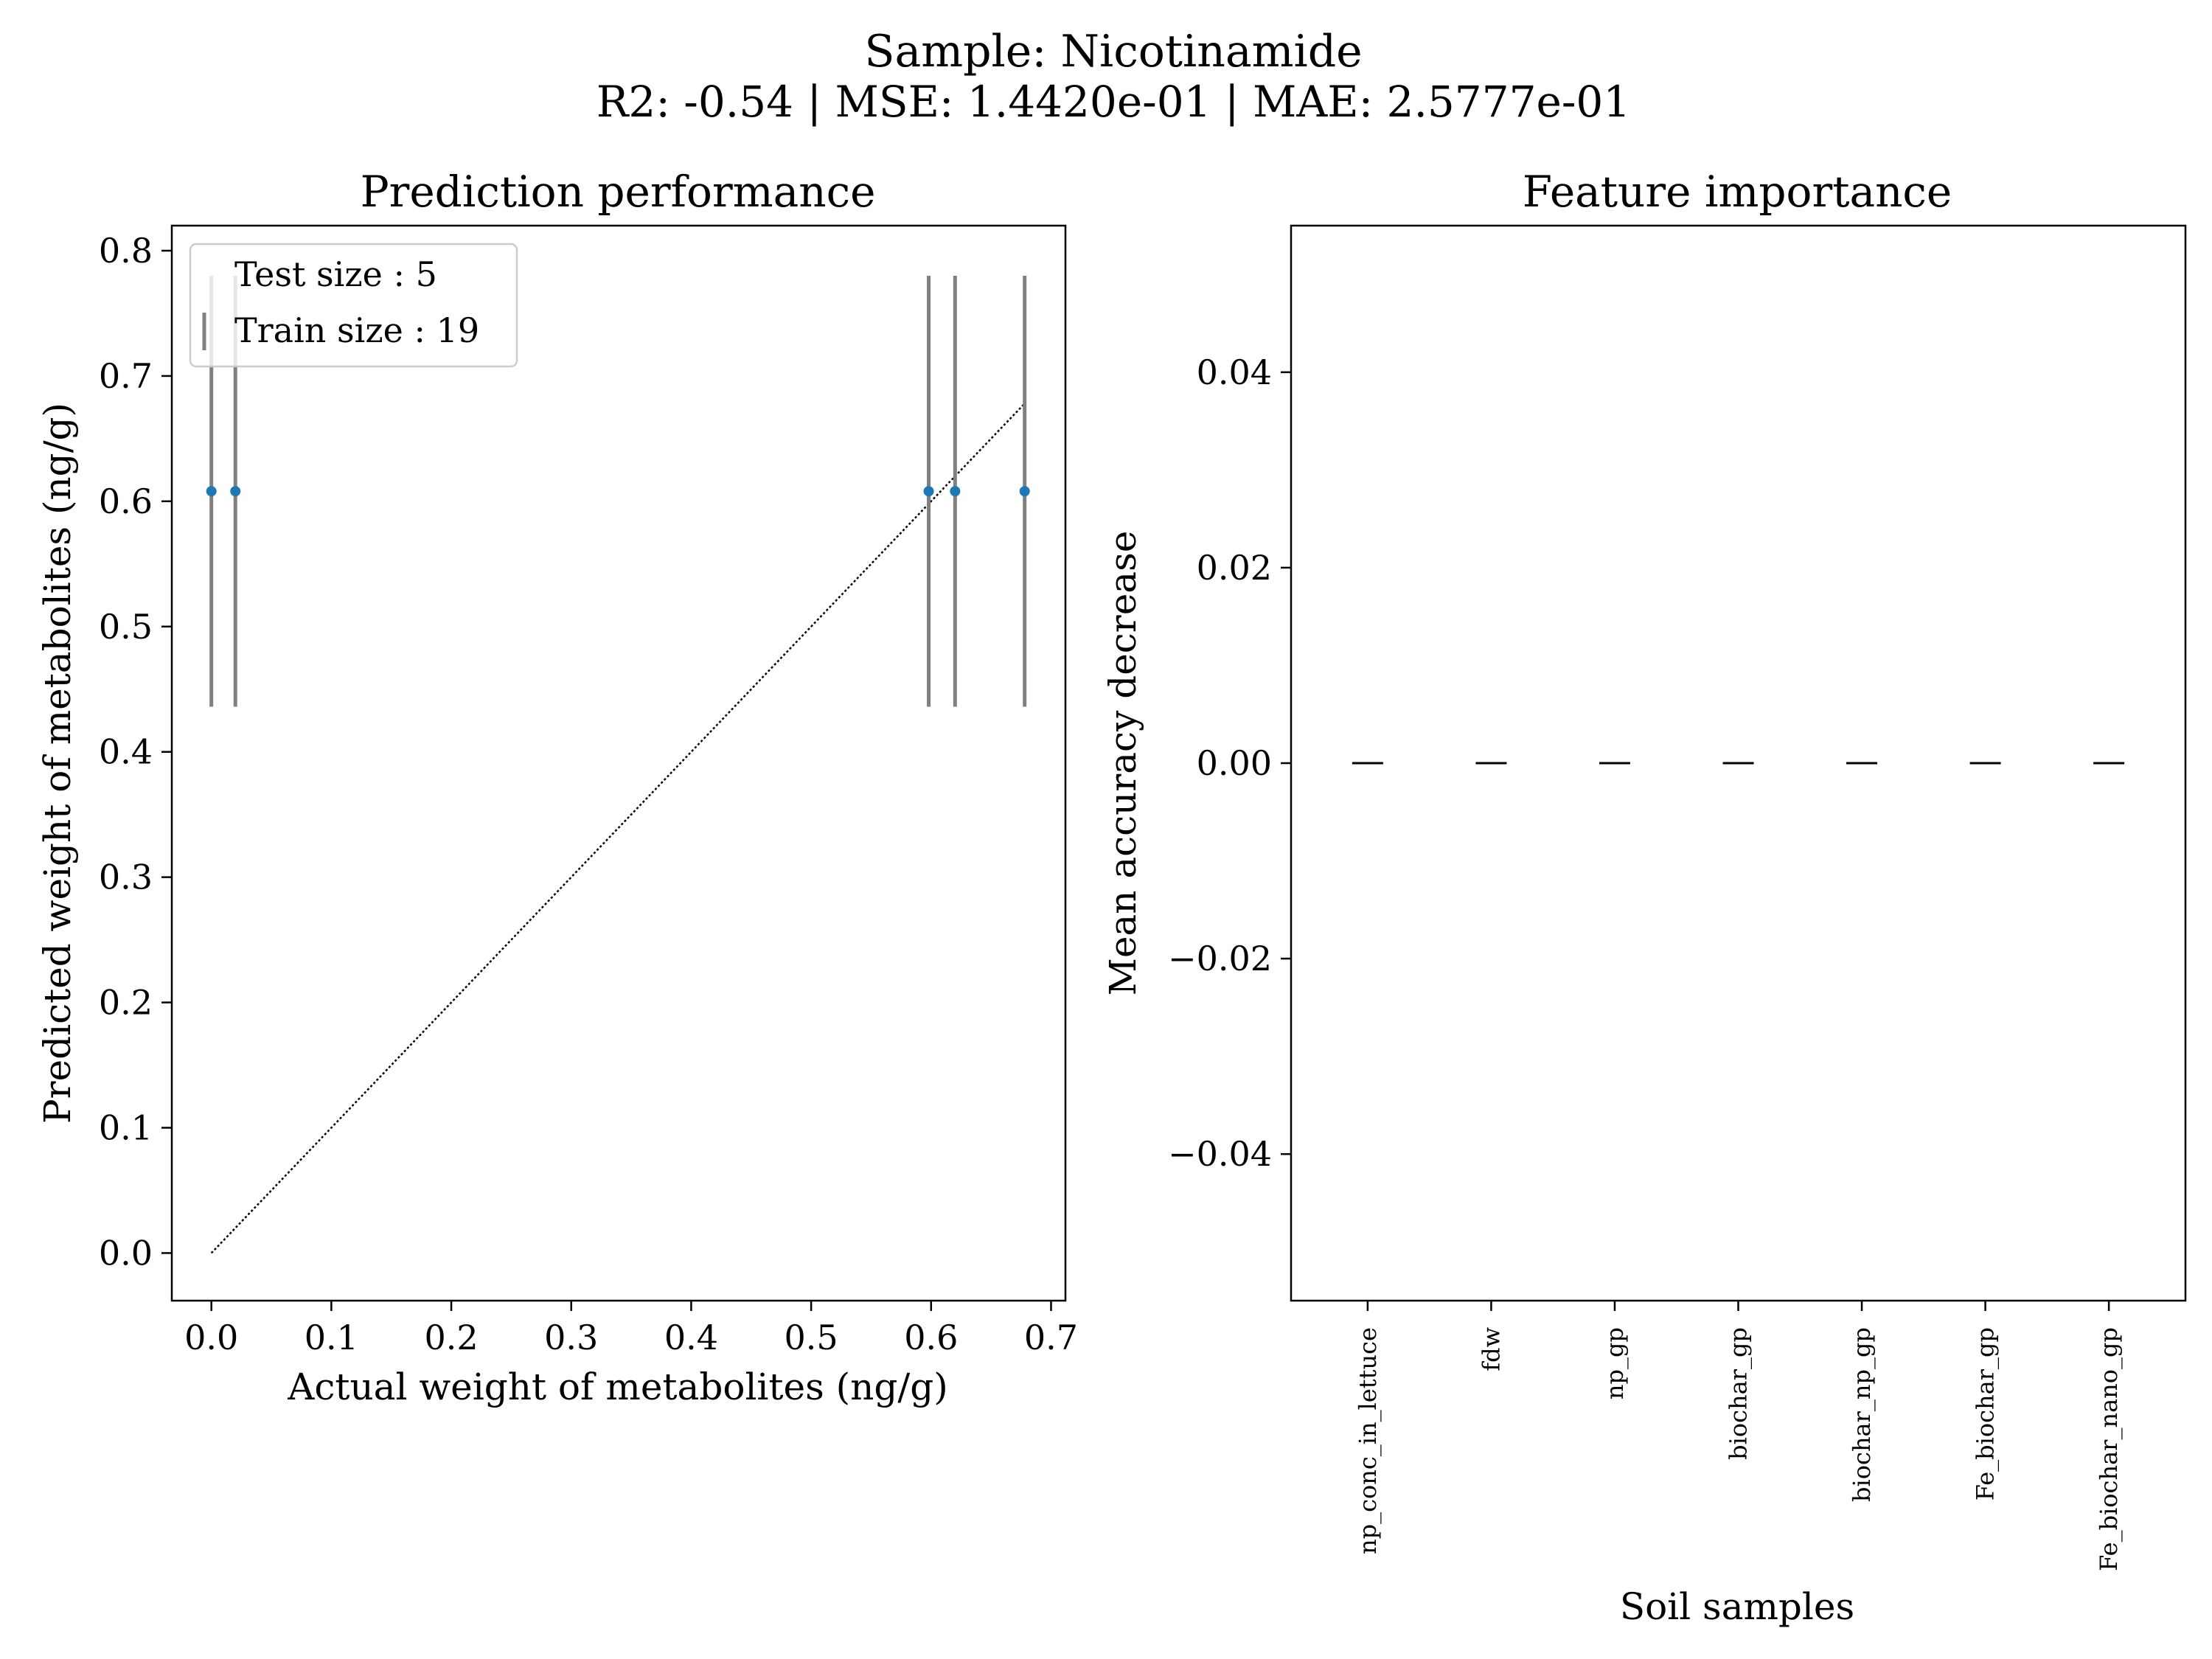 The width and height of the screenshot is (2212, 1659). Describe the element at coordinates (356, 330) in the screenshot. I see `legend-entry-train-size: Train size : 19` at that location.